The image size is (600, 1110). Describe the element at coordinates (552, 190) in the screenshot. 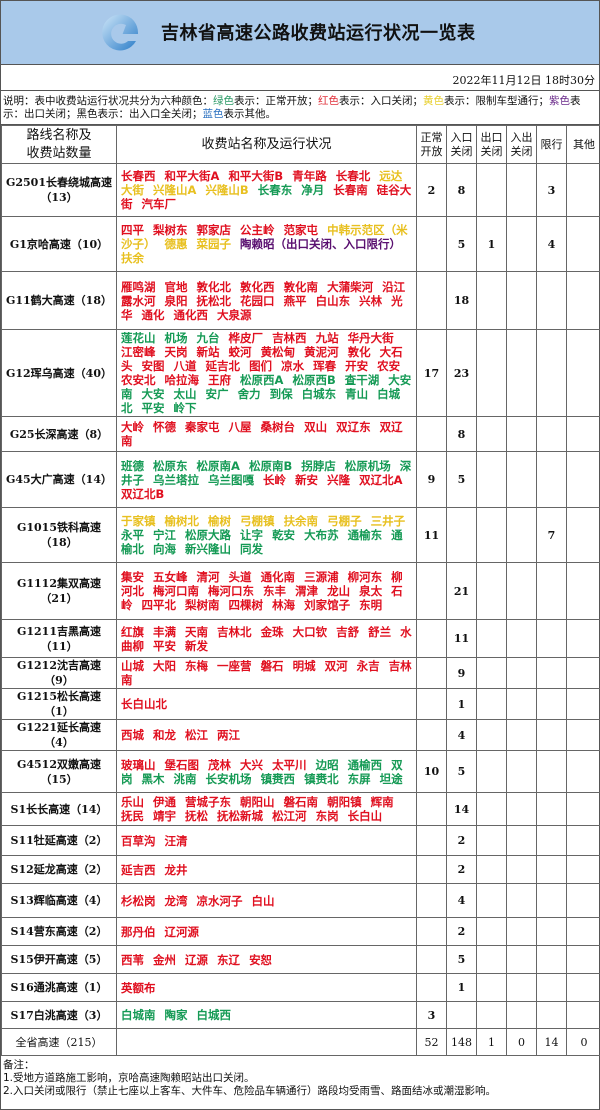

I see `restricted-count: 3` at that location.